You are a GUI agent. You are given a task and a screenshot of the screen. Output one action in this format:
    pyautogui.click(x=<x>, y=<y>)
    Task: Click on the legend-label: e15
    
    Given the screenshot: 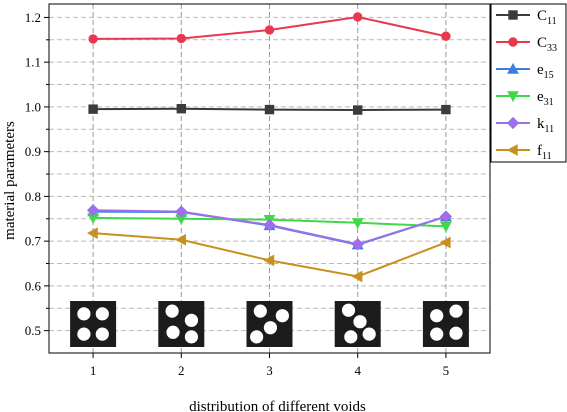 What is the action you would take?
    pyautogui.click(x=545, y=71)
    